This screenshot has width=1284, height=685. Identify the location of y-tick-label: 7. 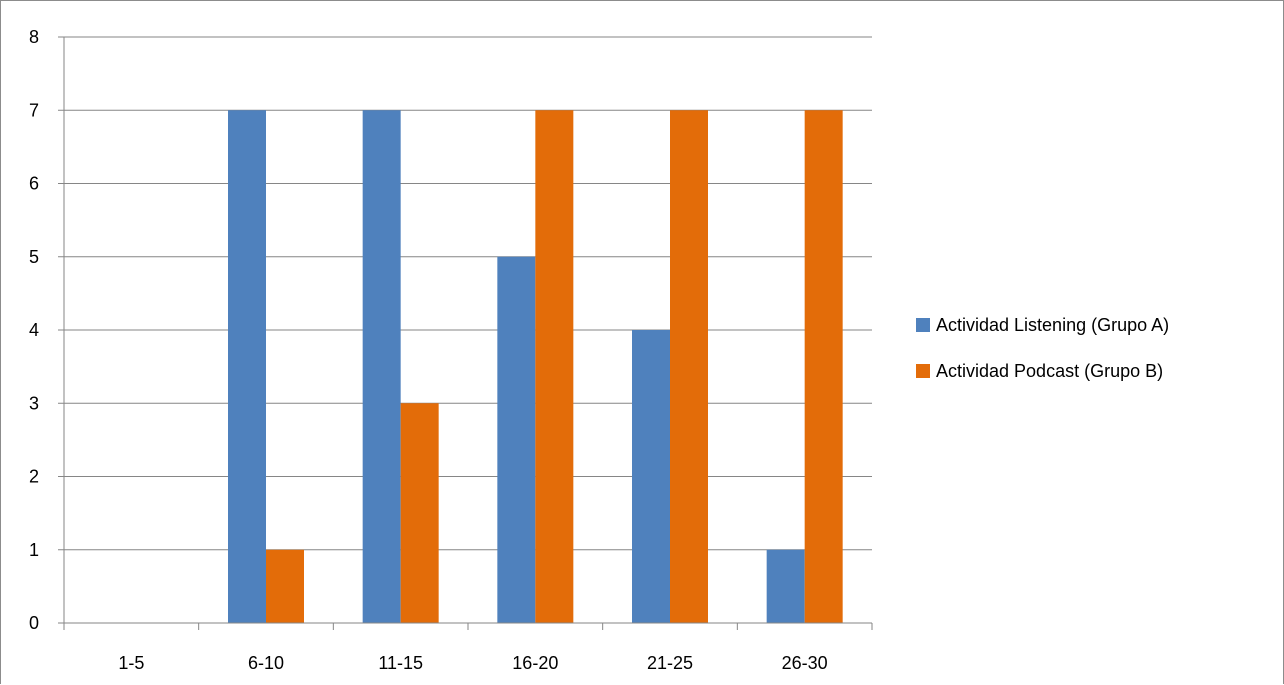
(34, 110).